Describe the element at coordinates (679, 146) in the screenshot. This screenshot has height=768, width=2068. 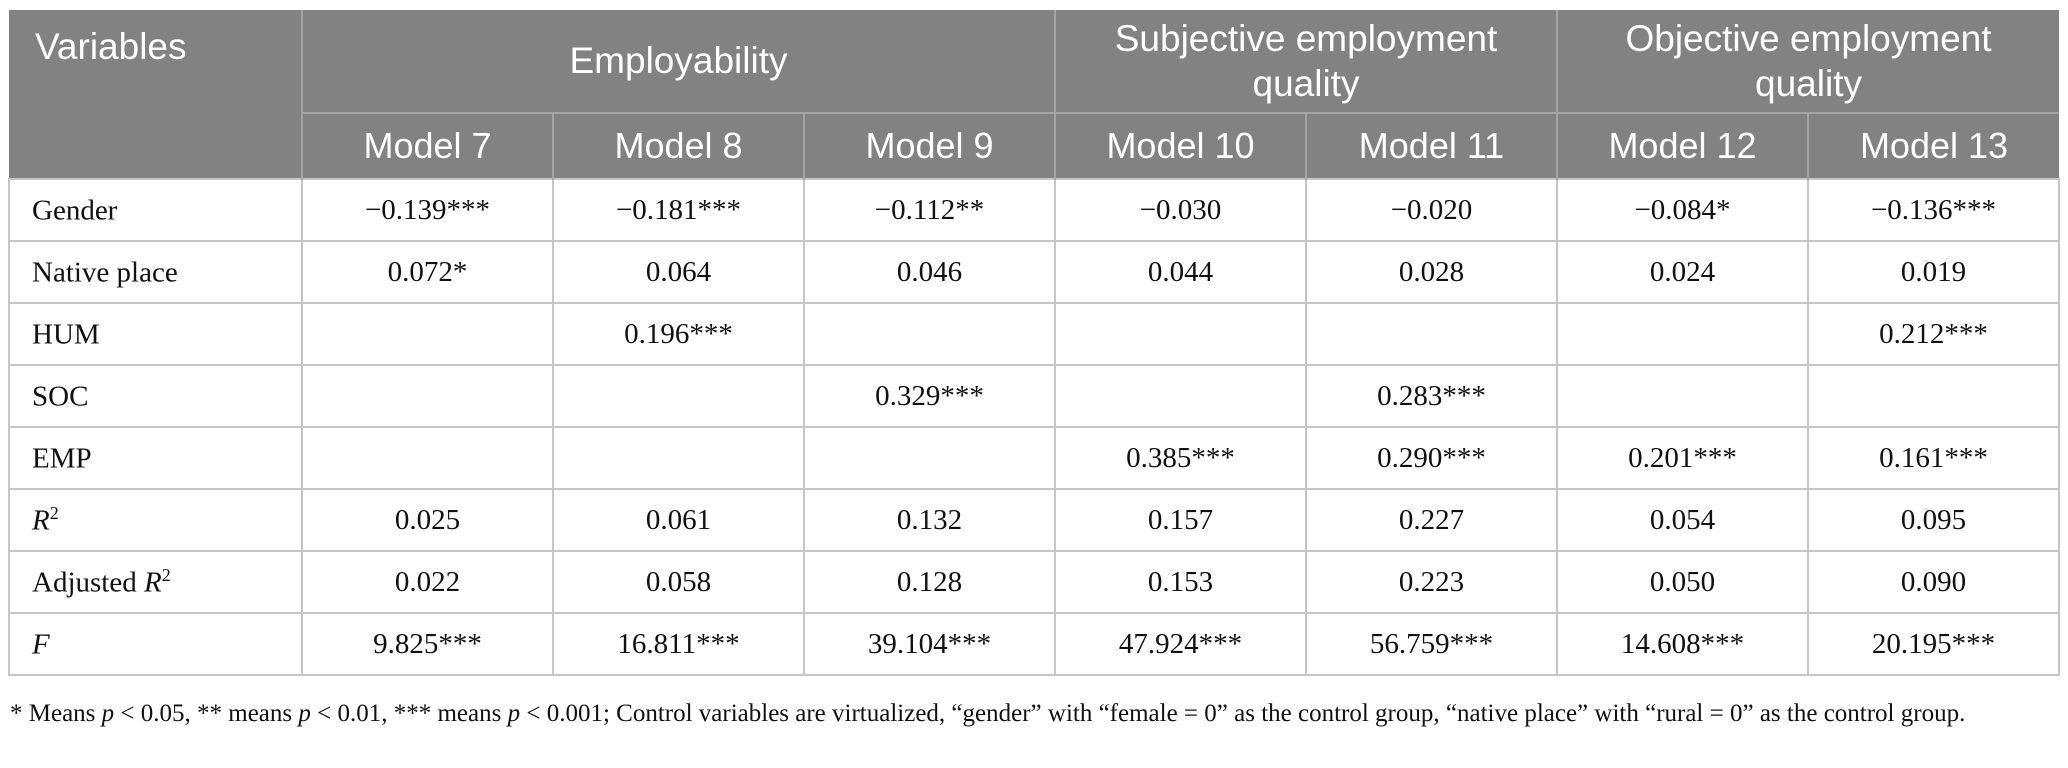
I see `model-header-8: Model 8` at that location.